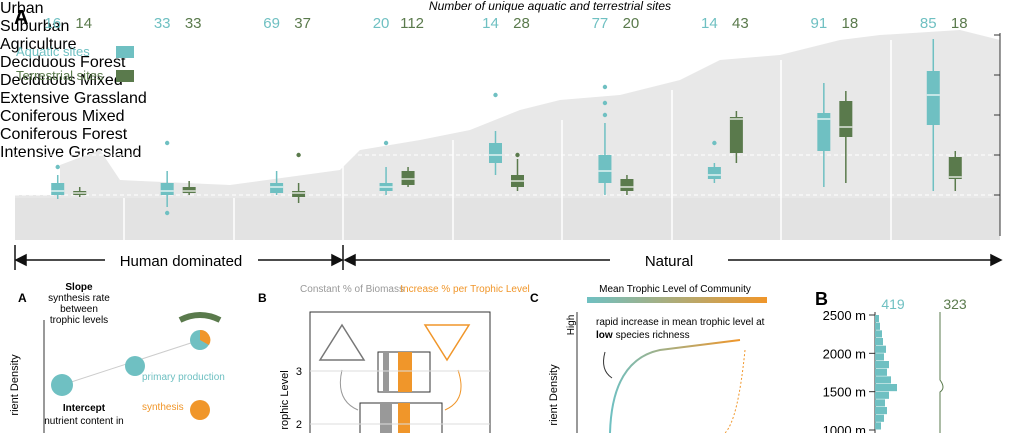 The width and height of the screenshot is (1018, 433). I want to click on n-aquatic: 85, so click(928, 23).